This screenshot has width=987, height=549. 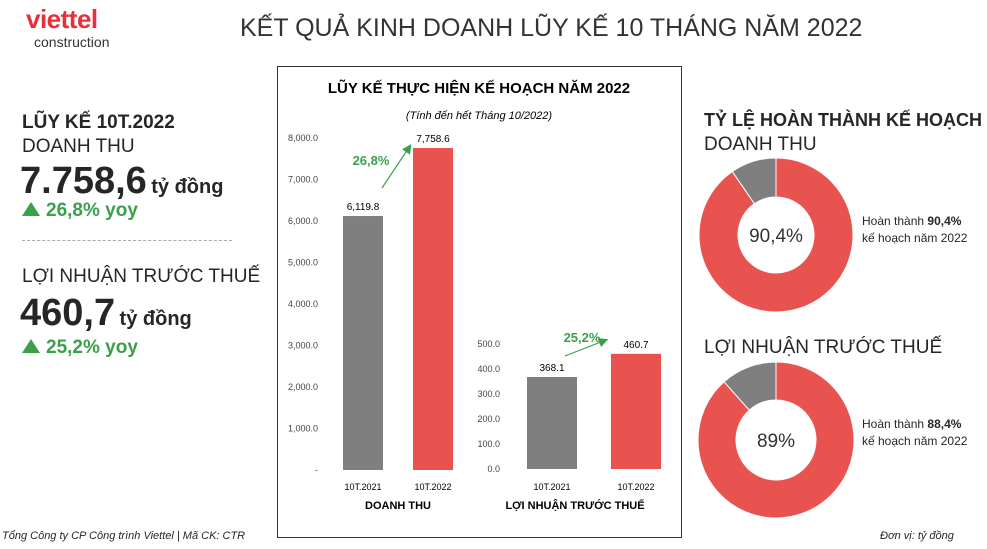 I want to click on kpi-value: 460,7, so click(x=68, y=313).